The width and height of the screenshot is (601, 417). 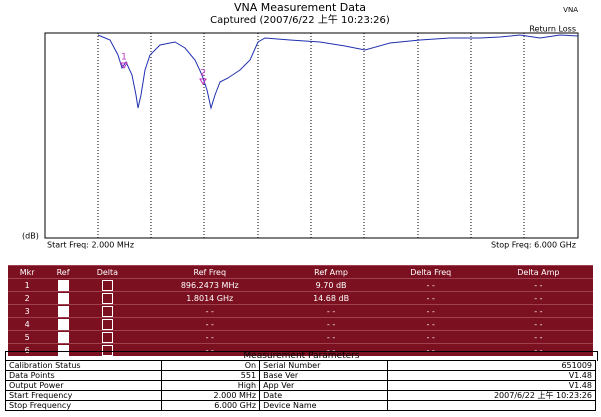 I want to click on param-row: Output Power High App Ver V1.48, so click(x=301, y=385).